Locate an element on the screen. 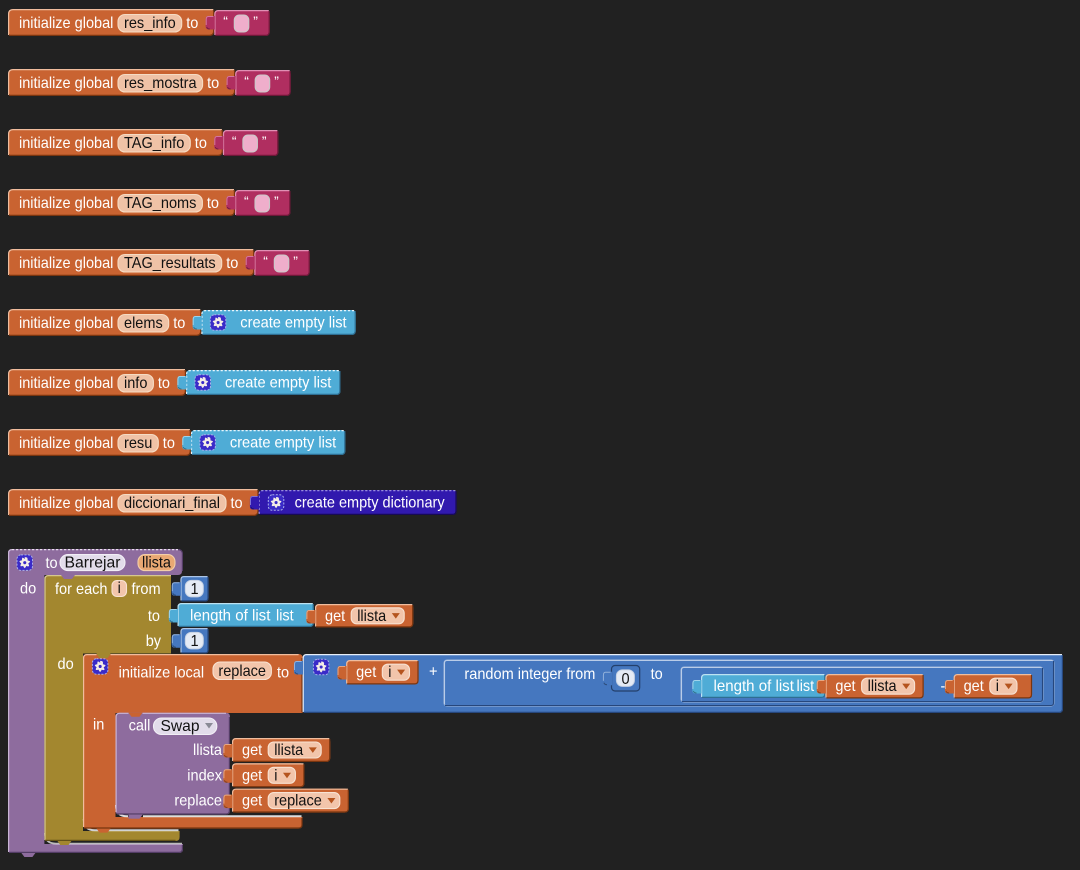 This screenshot has height=870, width=1080. svg-text: Barrejar is located at coordinates (93, 563).